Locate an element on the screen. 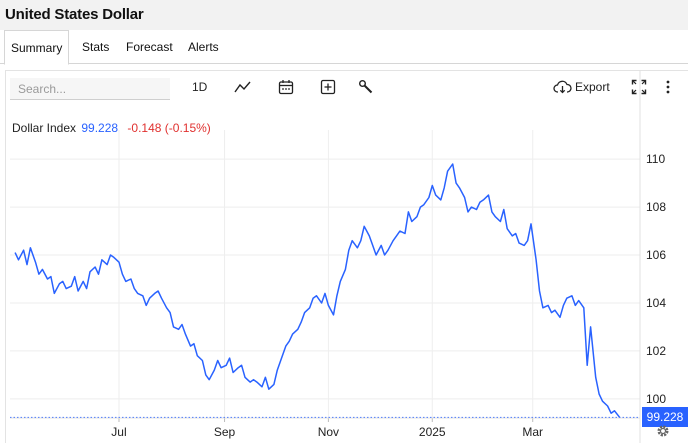 This screenshot has height=443, width=688. cloud-download-icon is located at coordinates (562, 87).